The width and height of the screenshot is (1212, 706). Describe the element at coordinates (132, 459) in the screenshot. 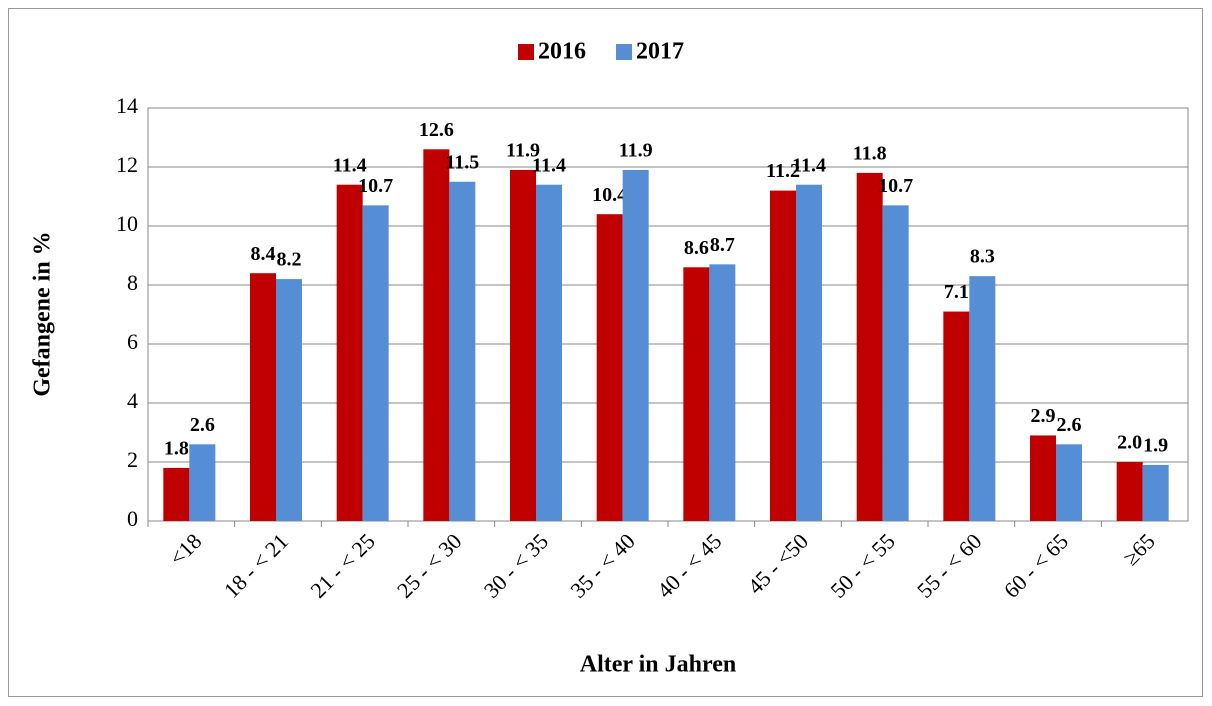

I see `y-tick-label: 2` at that location.